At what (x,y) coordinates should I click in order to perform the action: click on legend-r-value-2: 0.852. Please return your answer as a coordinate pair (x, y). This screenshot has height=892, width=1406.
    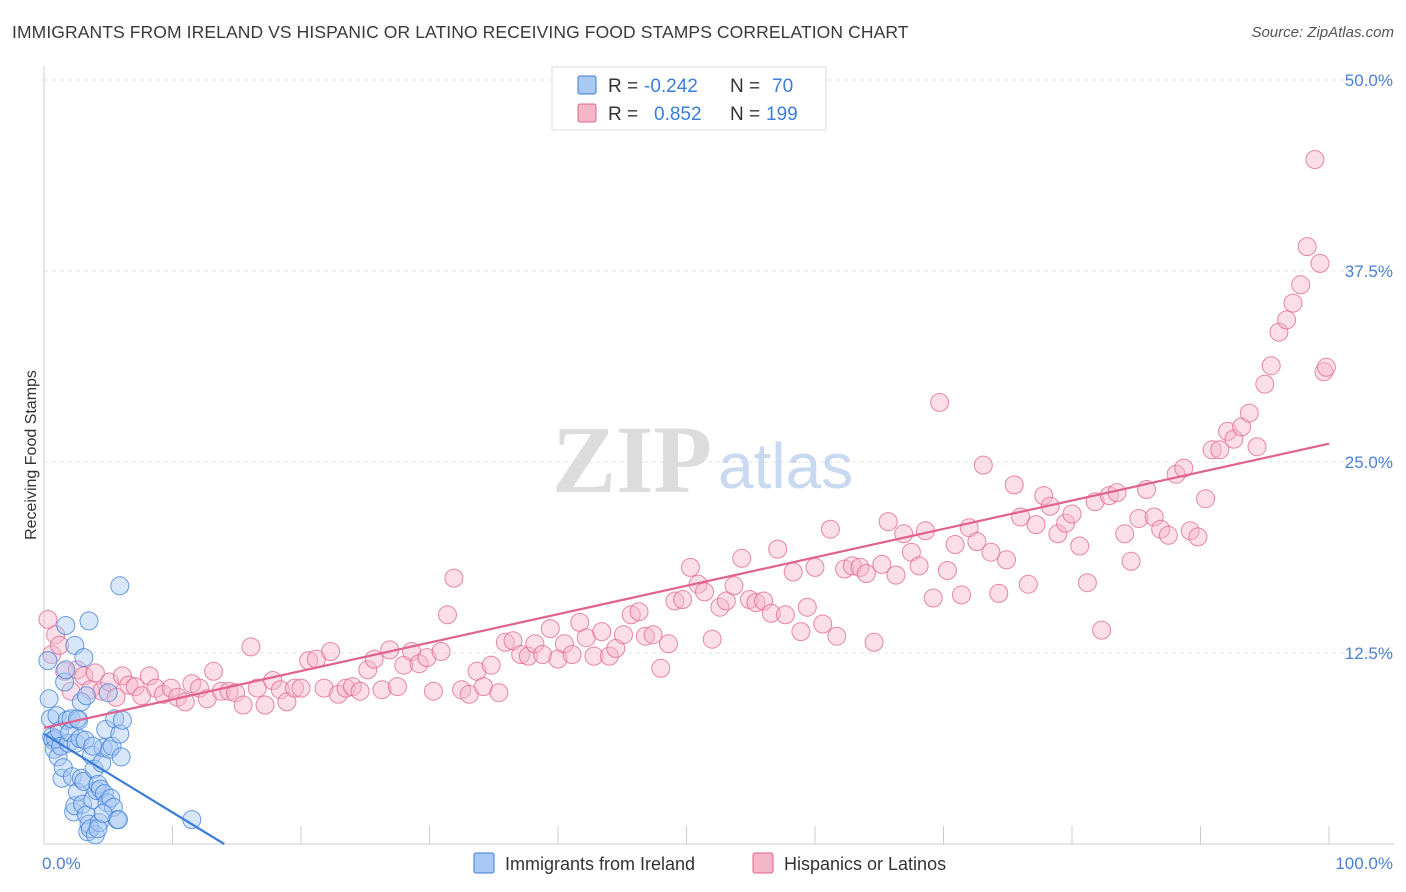
    Looking at the image, I should click on (678, 114).